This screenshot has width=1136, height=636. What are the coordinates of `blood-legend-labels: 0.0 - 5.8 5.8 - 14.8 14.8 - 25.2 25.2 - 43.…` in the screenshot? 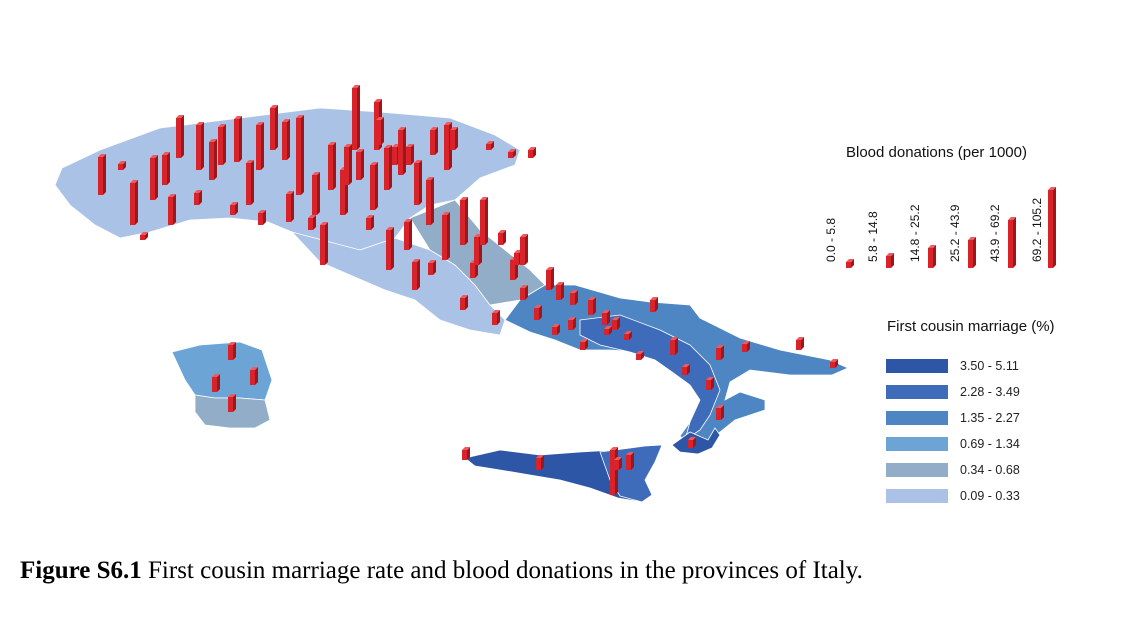 It's located at (934, 230).